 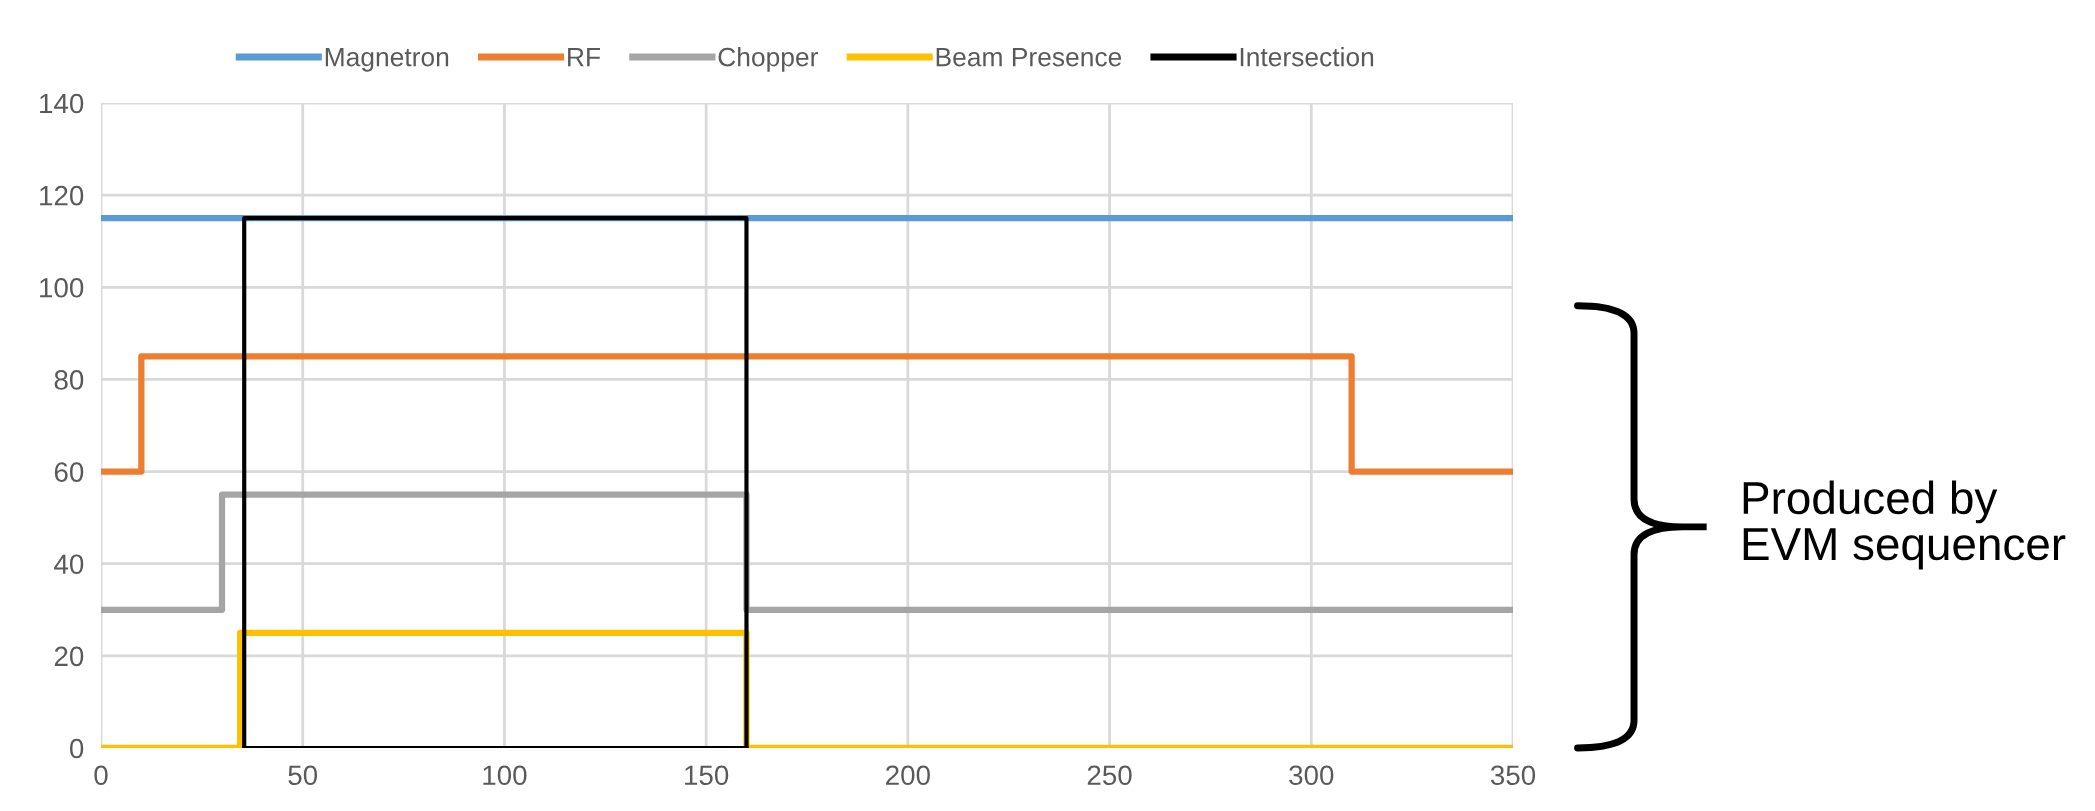 What do you see at coordinates (1311, 775) in the screenshot?
I see `x-tick-label: 300` at bounding box center [1311, 775].